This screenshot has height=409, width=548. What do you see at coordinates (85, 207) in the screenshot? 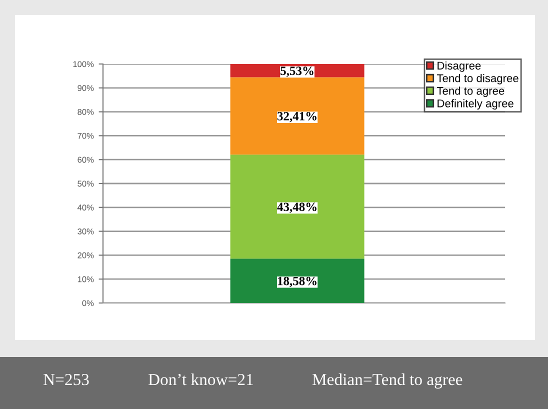
I see `y-tick-label: 40%` at bounding box center [85, 207].